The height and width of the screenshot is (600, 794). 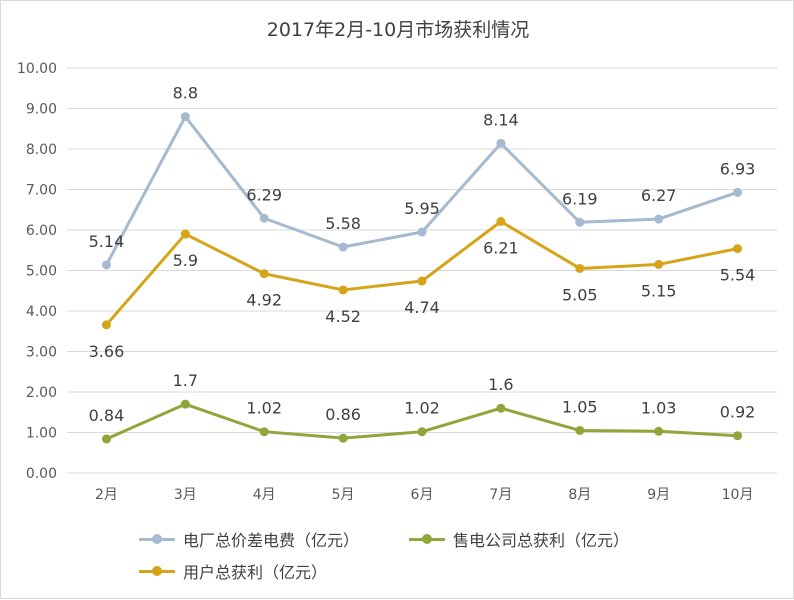 What do you see at coordinates (107, 415) in the screenshot?
I see `data-label: 0.84` at bounding box center [107, 415].